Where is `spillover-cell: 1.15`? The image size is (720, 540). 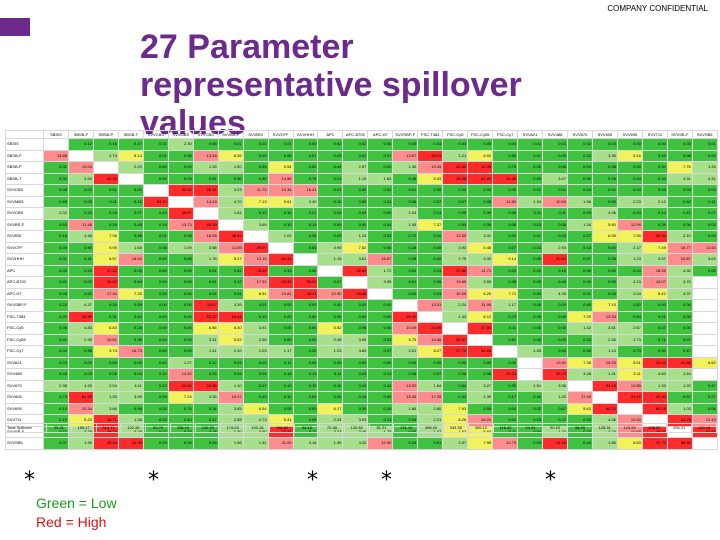 spillover-cell: 1.15 is located at coordinates (330, 259).